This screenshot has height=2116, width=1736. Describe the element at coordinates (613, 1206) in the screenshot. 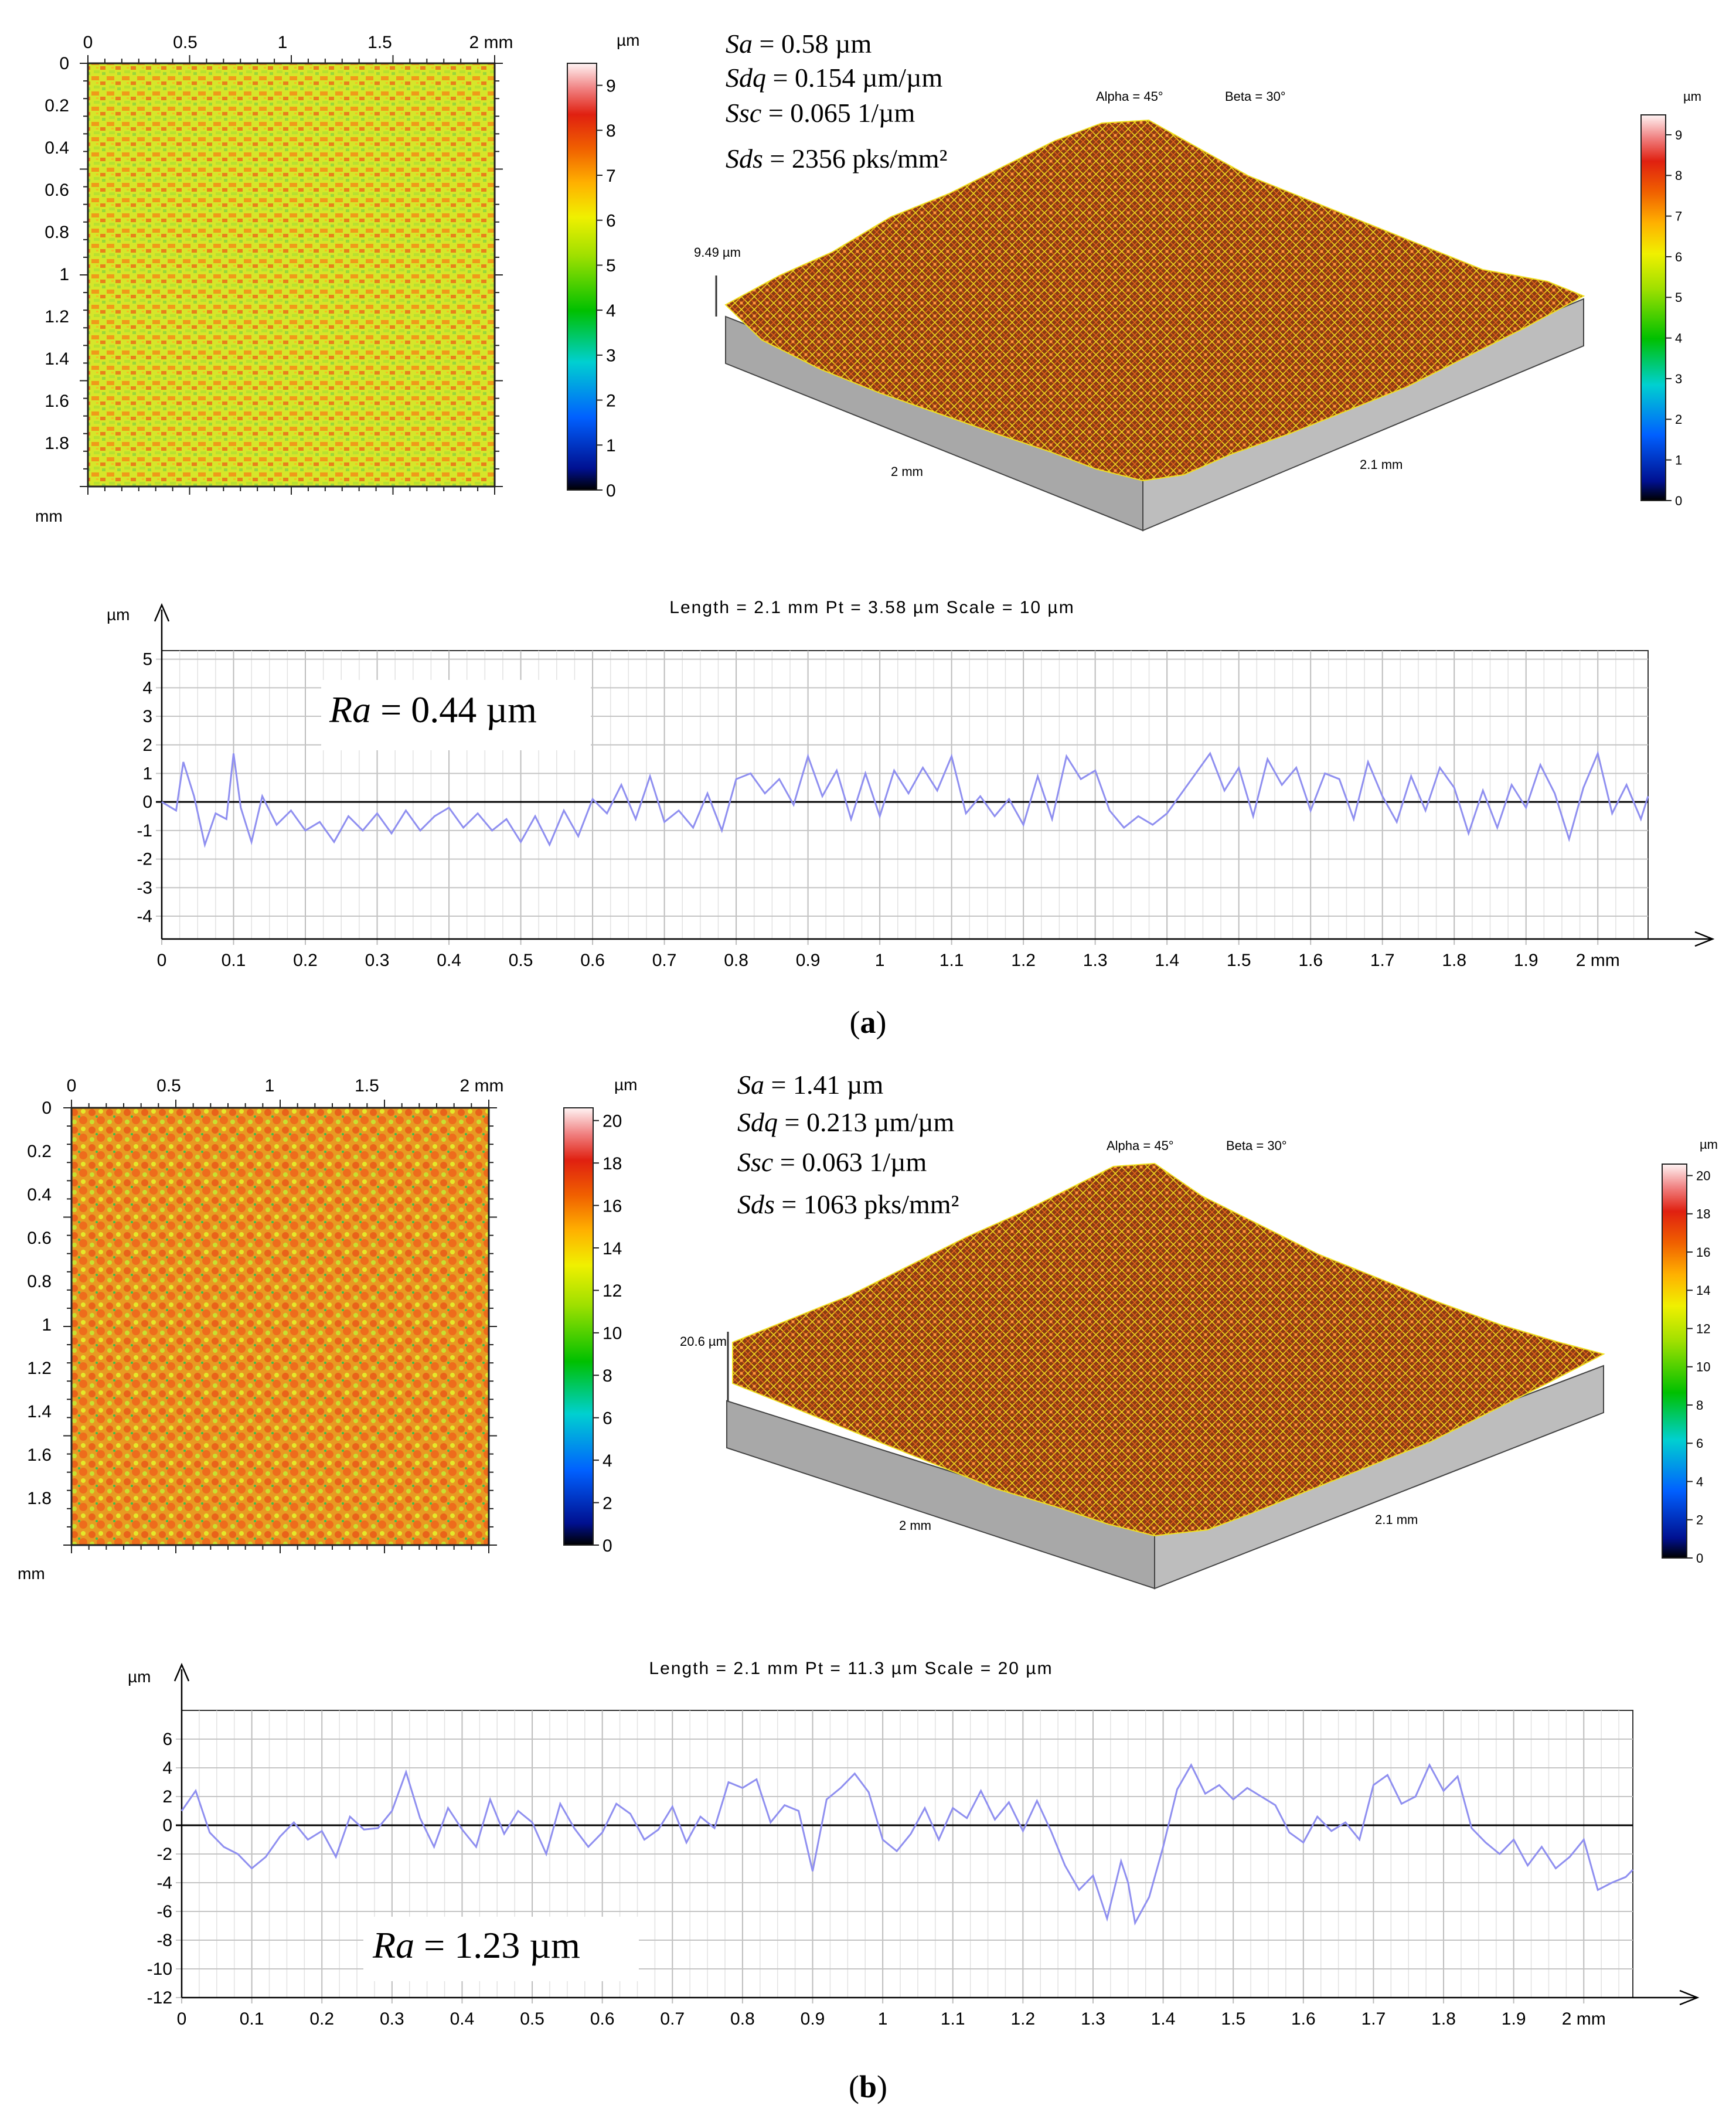

I see `colorbar-tick-label: 16` at that location.